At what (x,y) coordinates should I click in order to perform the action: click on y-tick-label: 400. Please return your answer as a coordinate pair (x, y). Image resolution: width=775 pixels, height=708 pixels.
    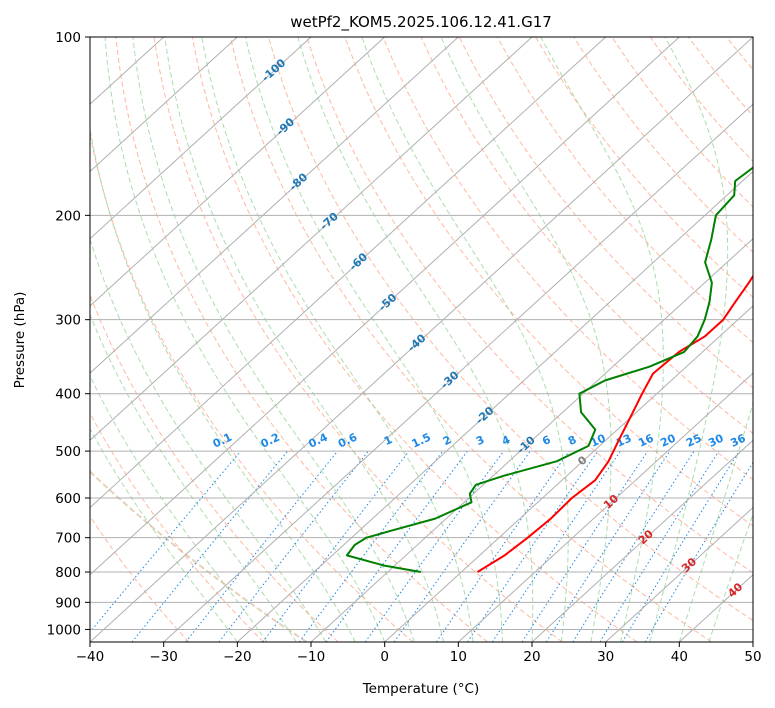
    Looking at the image, I should click on (68, 395).